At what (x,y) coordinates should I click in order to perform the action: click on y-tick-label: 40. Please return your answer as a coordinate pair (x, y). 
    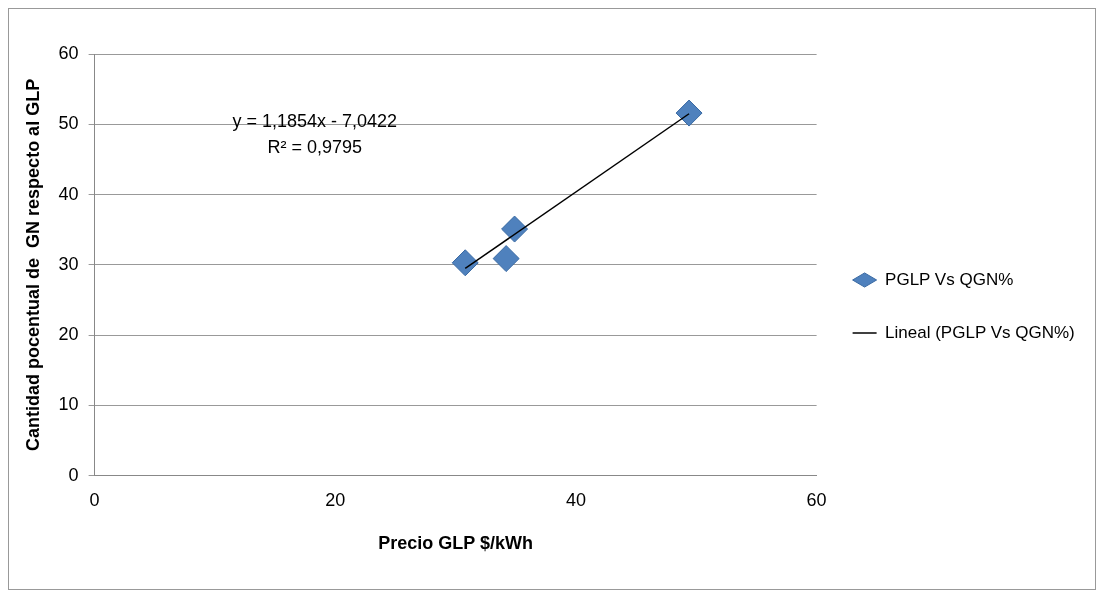
    Looking at the image, I should click on (68, 193).